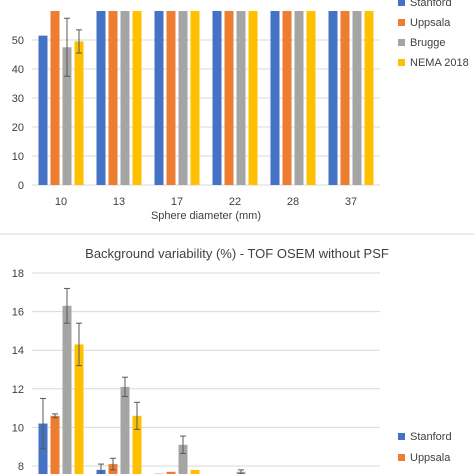 The image size is (474, 474). What do you see at coordinates (21, 186) in the screenshot?
I see `y-tick-label: 0` at bounding box center [21, 186].